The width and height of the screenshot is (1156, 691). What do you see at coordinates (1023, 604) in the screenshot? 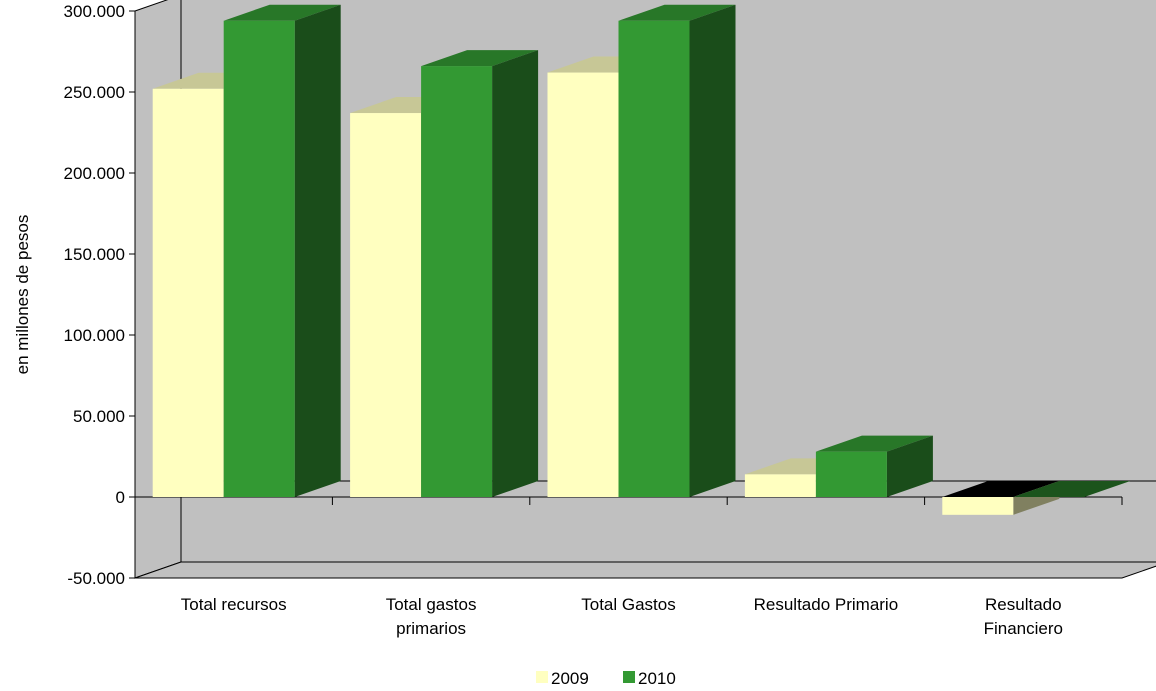
I see `x-category-label: Resultado` at bounding box center [1023, 604].